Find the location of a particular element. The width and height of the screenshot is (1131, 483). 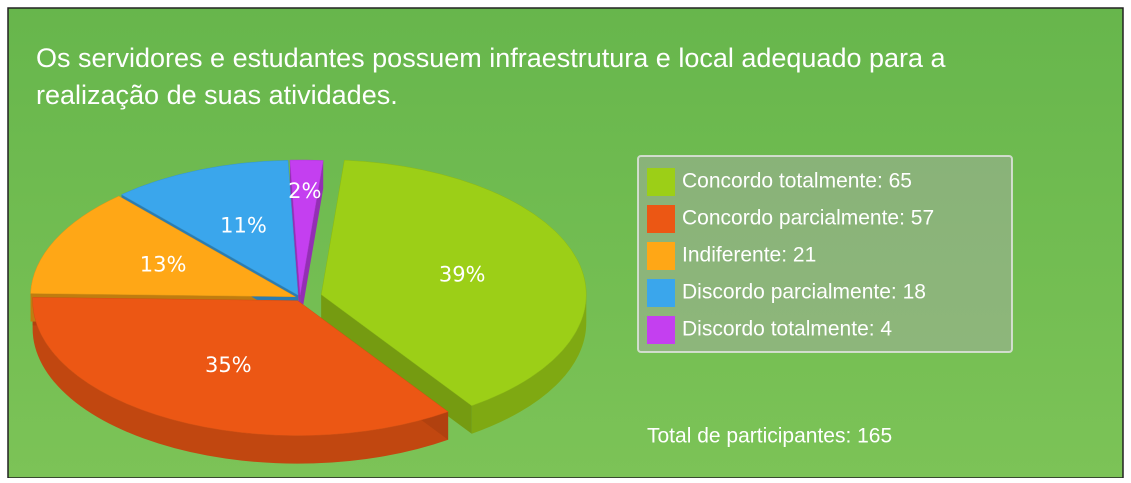

data-label: 35% is located at coordinates (228, 365).